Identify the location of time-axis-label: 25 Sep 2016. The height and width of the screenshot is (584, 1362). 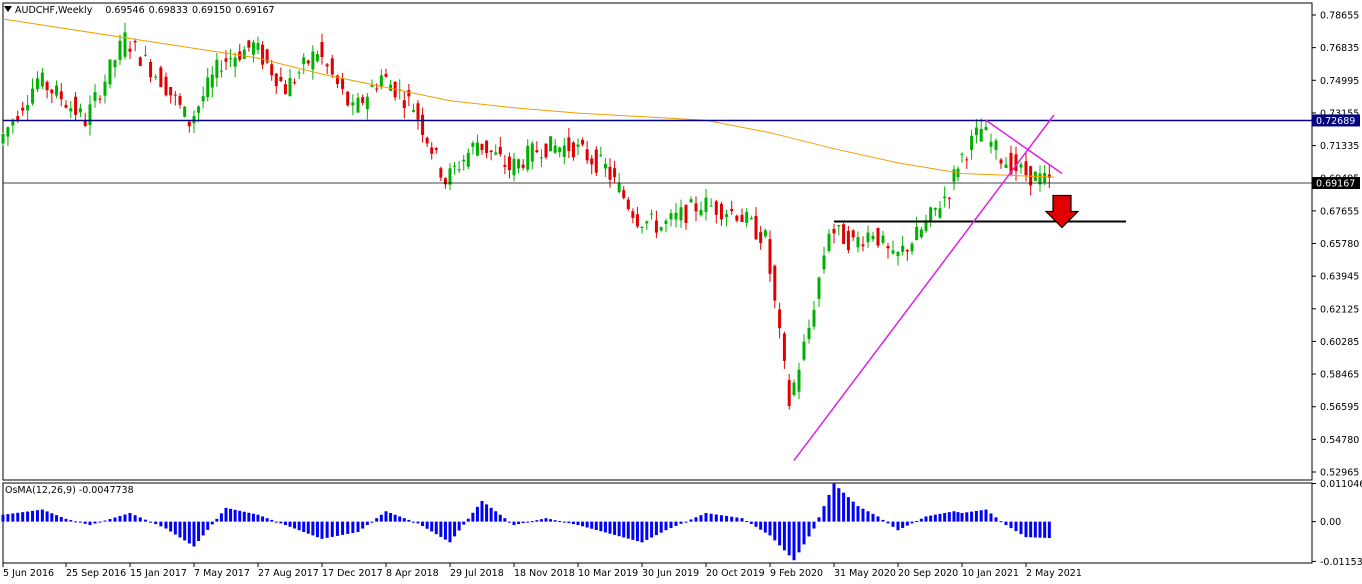
(96, 573).